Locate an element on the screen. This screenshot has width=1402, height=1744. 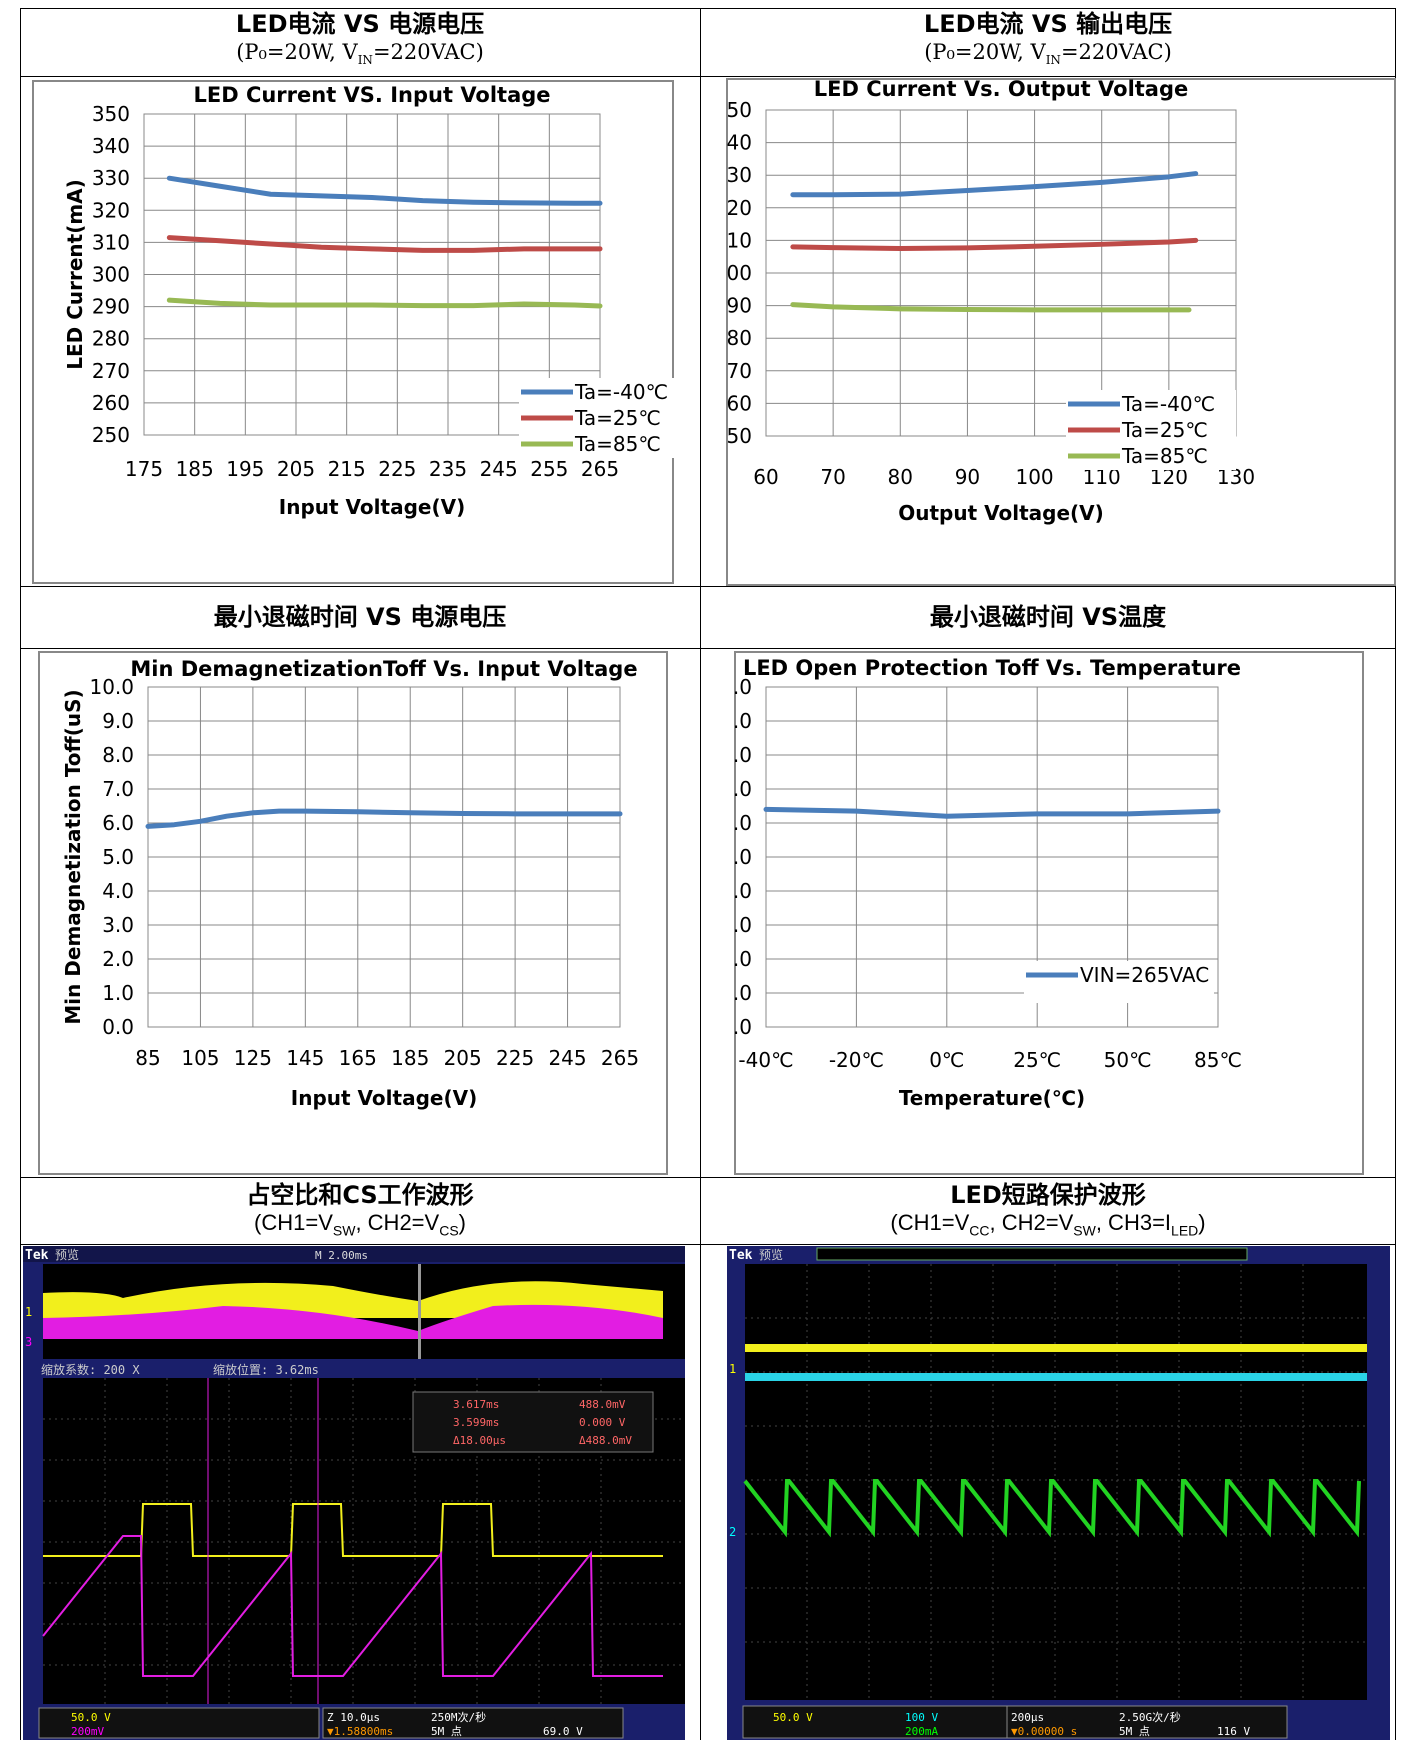
x-tick-label: 165 is located at coordinates (358, 1058).